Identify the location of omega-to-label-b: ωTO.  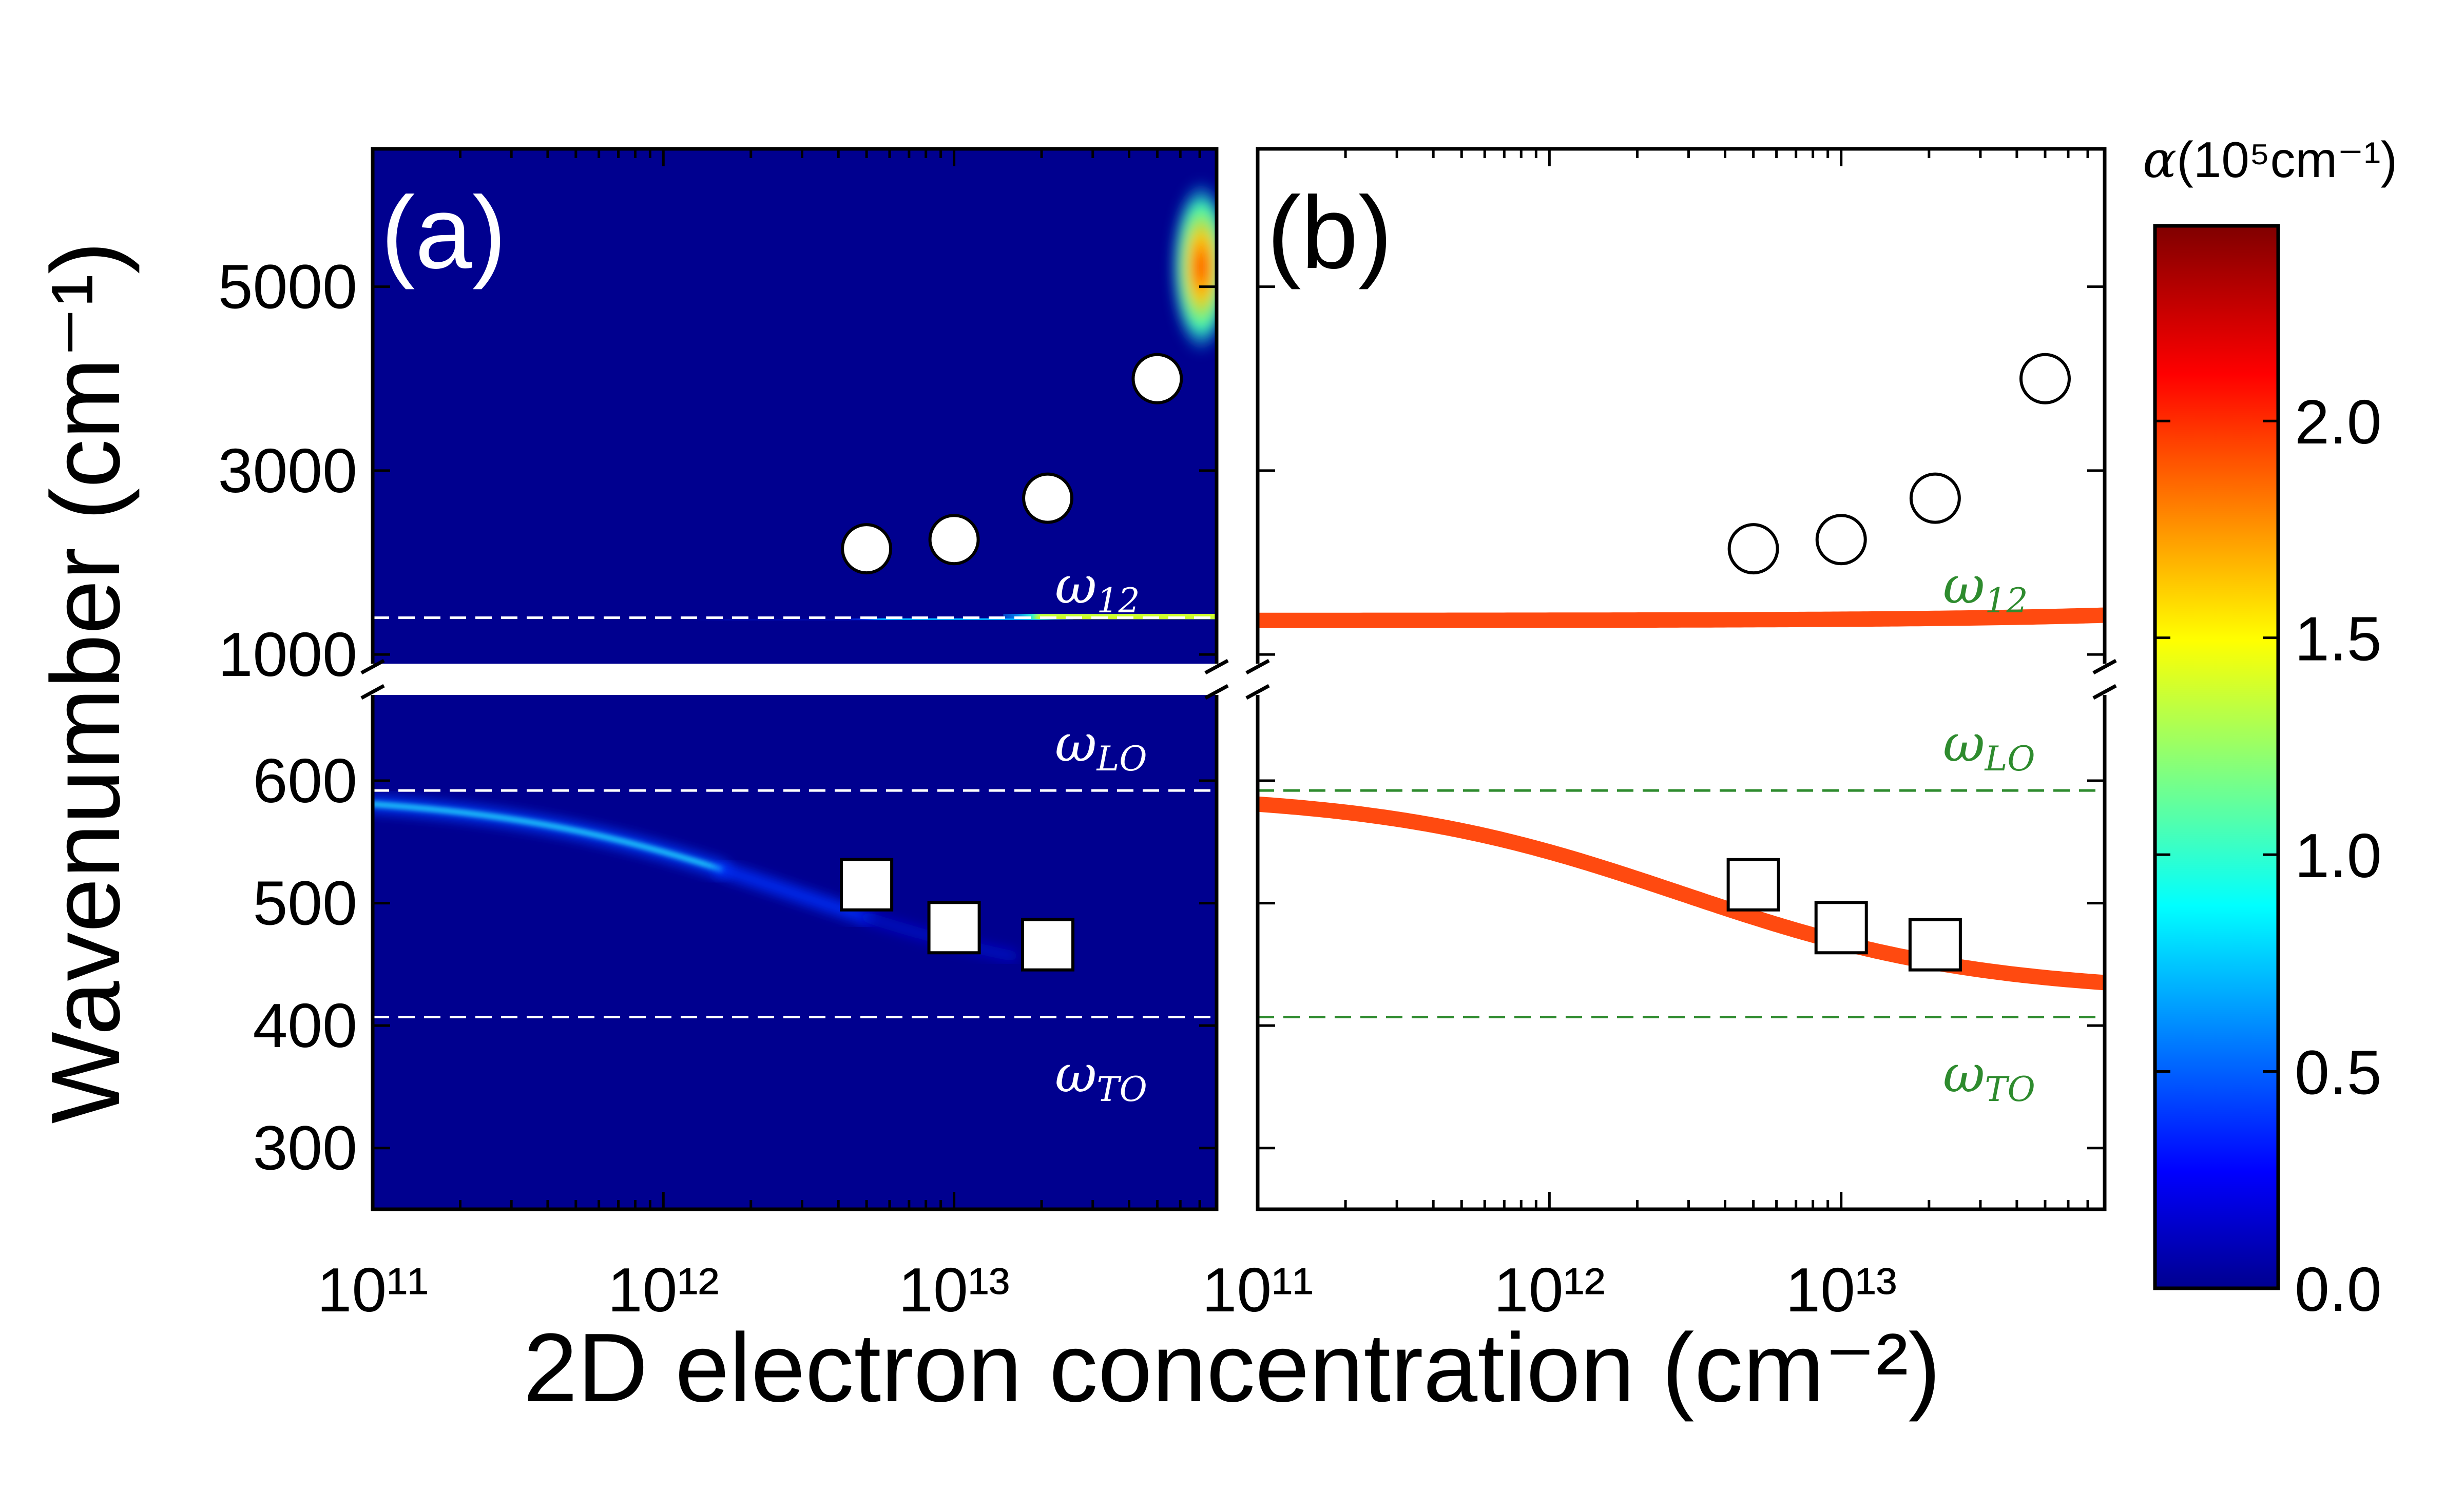
(1989, 1077).